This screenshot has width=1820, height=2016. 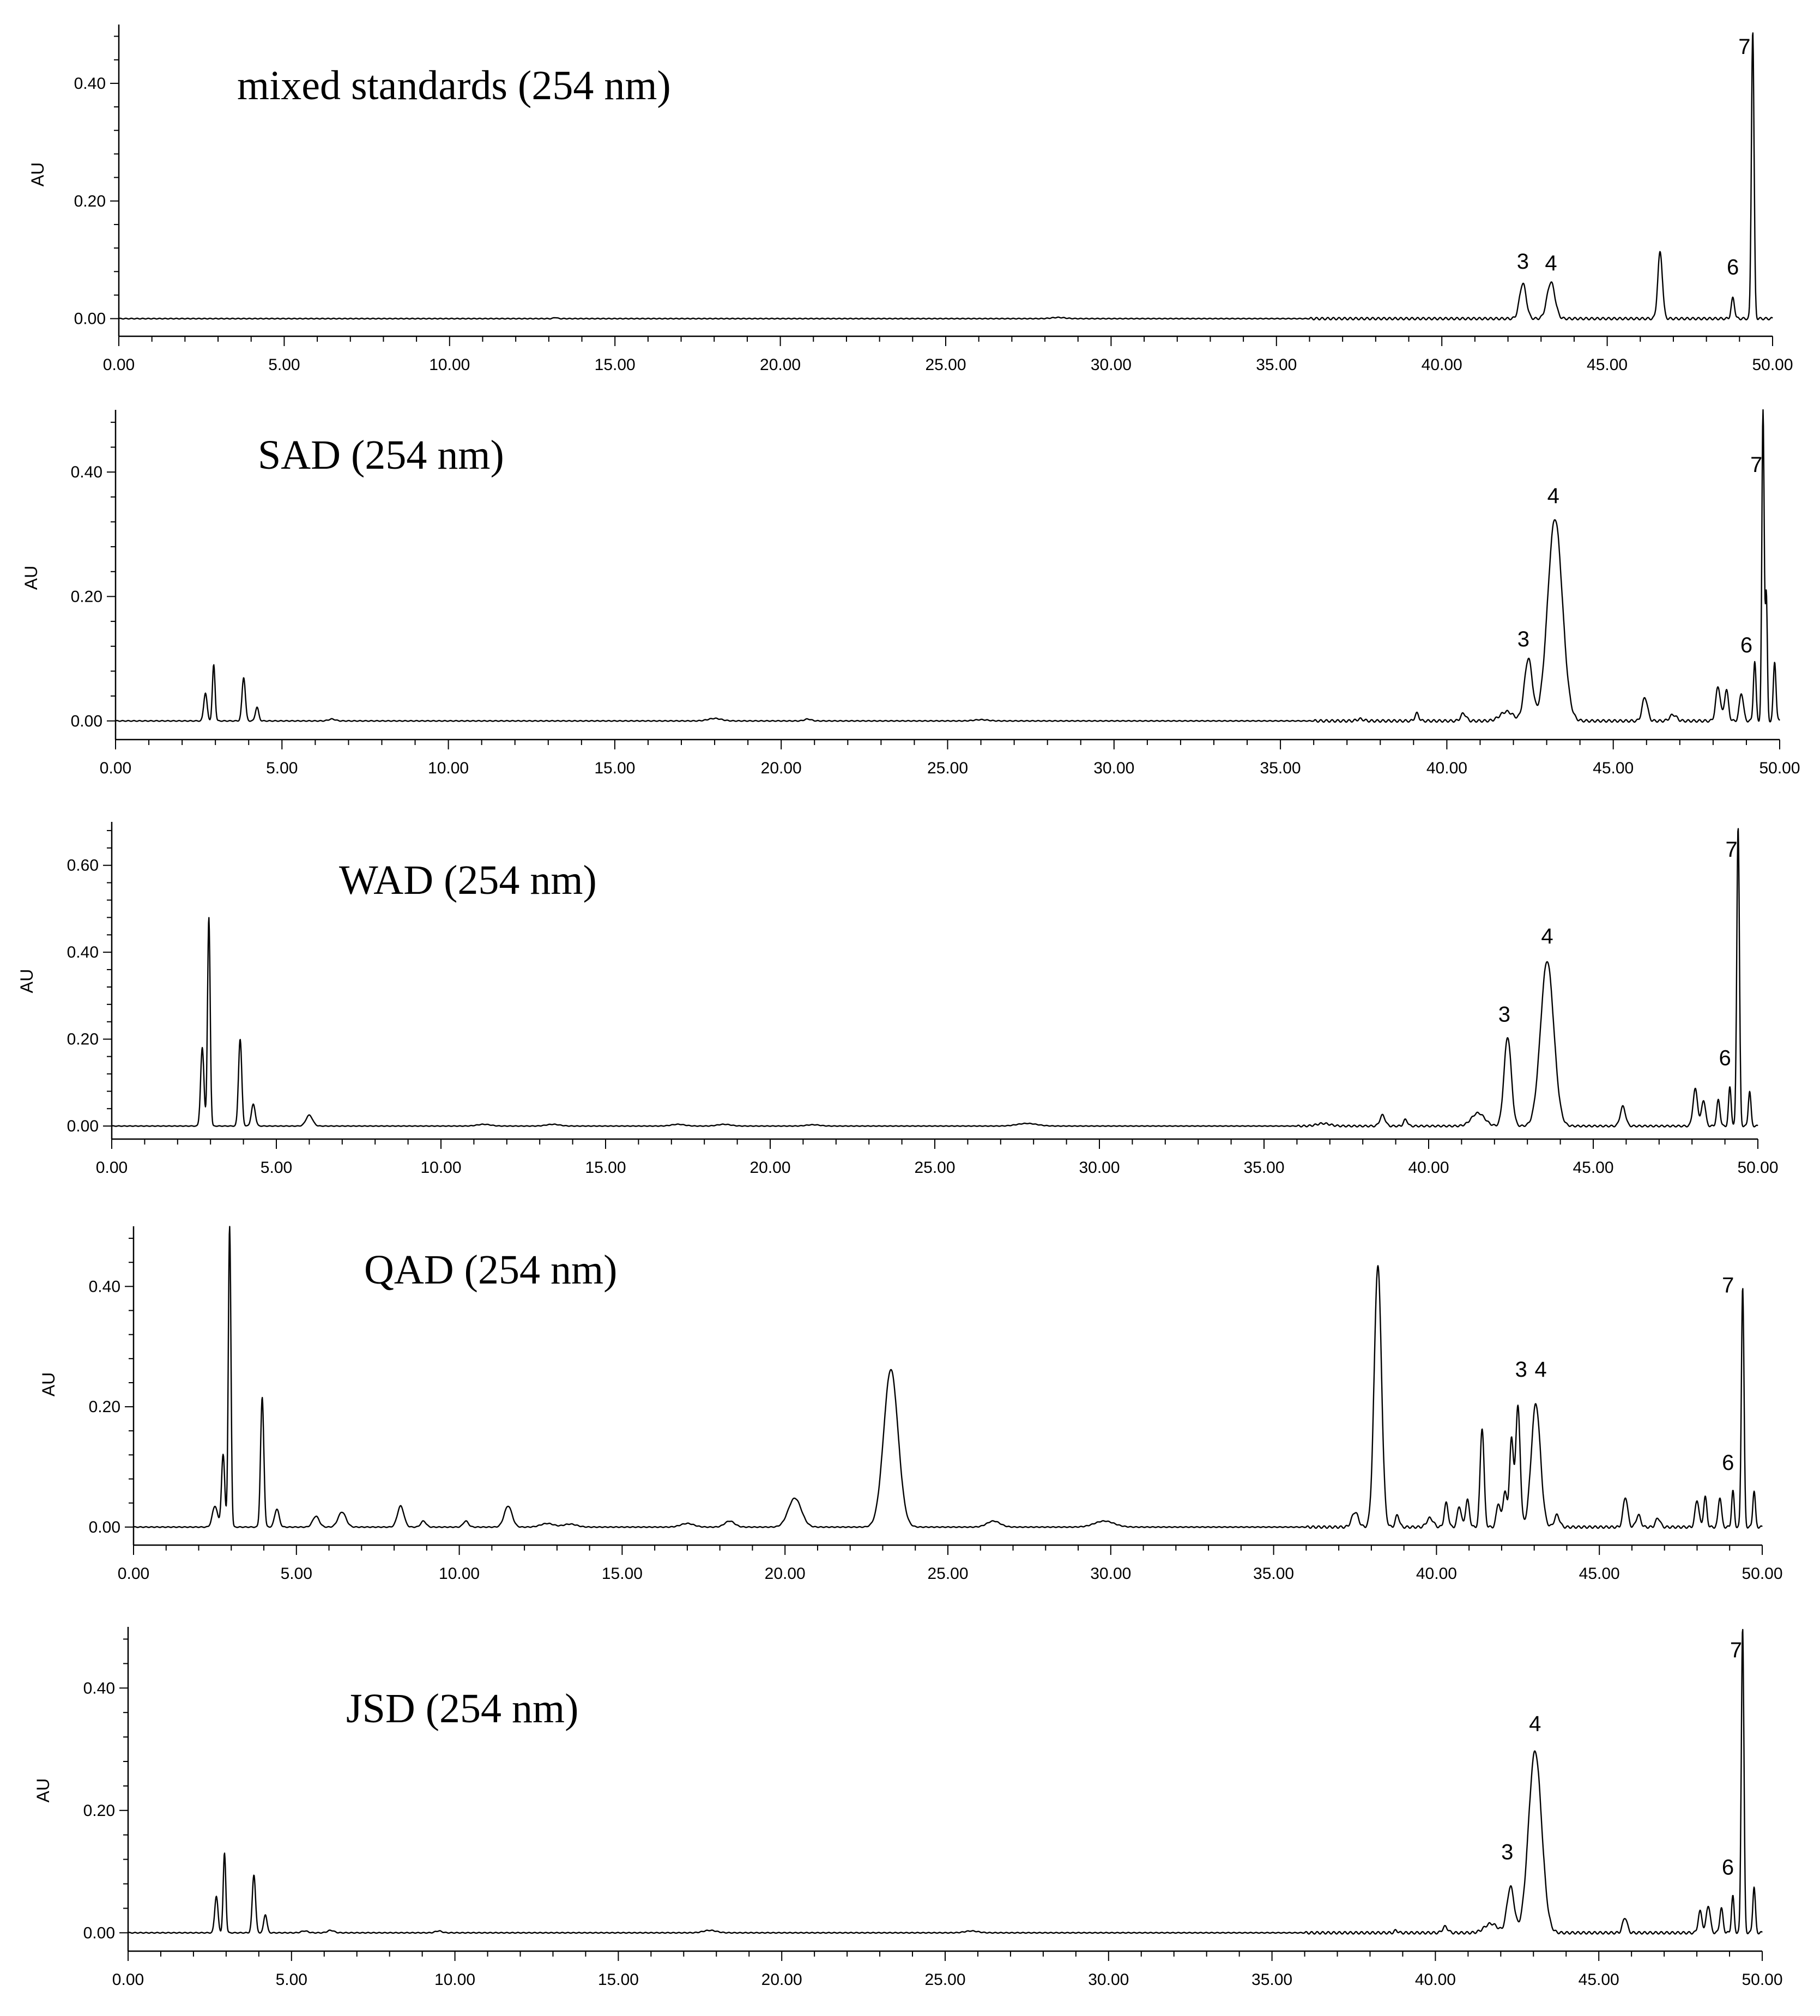 What do you see at coordinates (462, 1709) in the screenshot?
I see `panel-title: JSD (254 nm)` at bounding box center [462, 1709].